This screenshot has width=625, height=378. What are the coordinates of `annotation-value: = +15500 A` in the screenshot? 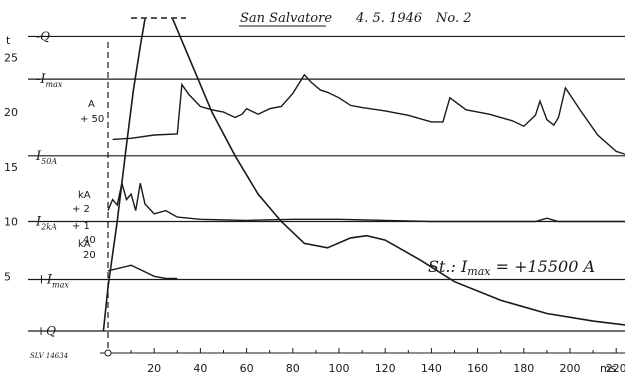 It's located at (542, 266).